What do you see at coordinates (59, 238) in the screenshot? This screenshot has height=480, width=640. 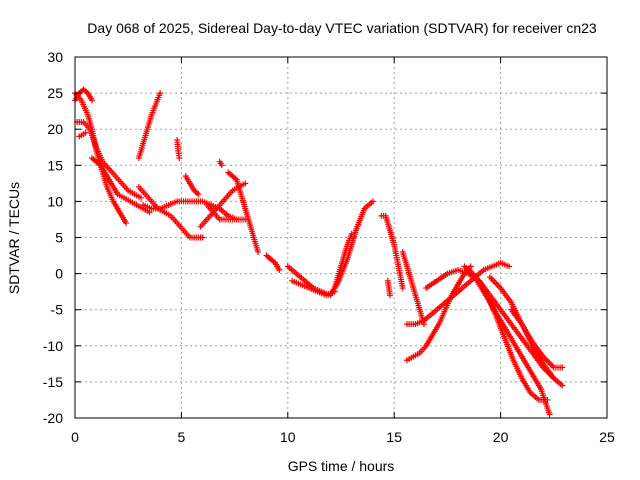 I see `y-tick-label: 5` at bounding box center [59, 238].